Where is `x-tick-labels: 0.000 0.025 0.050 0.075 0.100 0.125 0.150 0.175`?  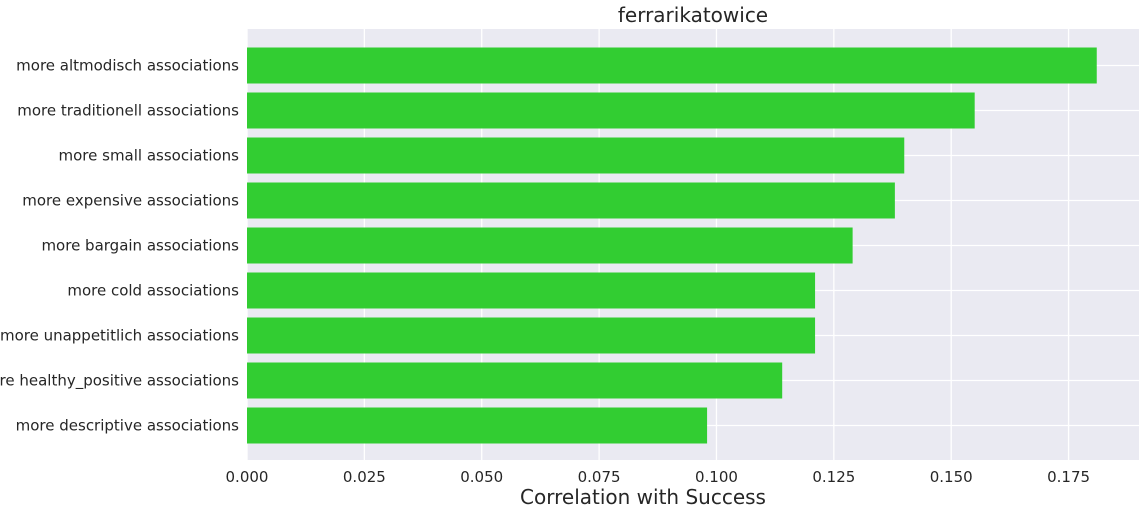
x-tick-labels: 0.000 0.025 0.050 0.075 0.100 0.125 0.150 0.175 is located at coordinates (658, 477).